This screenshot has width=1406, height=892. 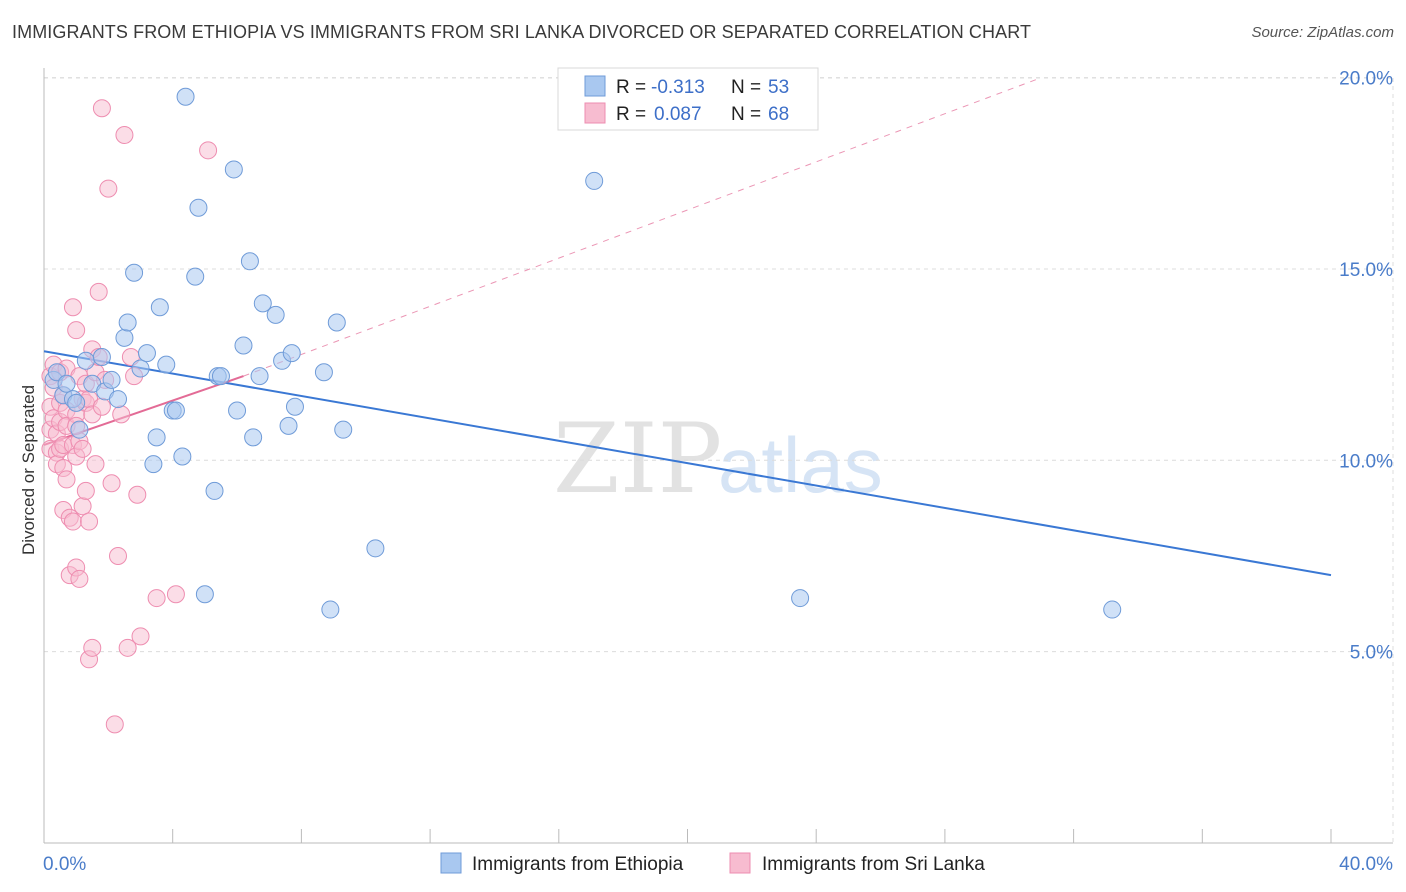 I want to click on x-tick-label-max: 40.0%, so click(x=1366, y=864).